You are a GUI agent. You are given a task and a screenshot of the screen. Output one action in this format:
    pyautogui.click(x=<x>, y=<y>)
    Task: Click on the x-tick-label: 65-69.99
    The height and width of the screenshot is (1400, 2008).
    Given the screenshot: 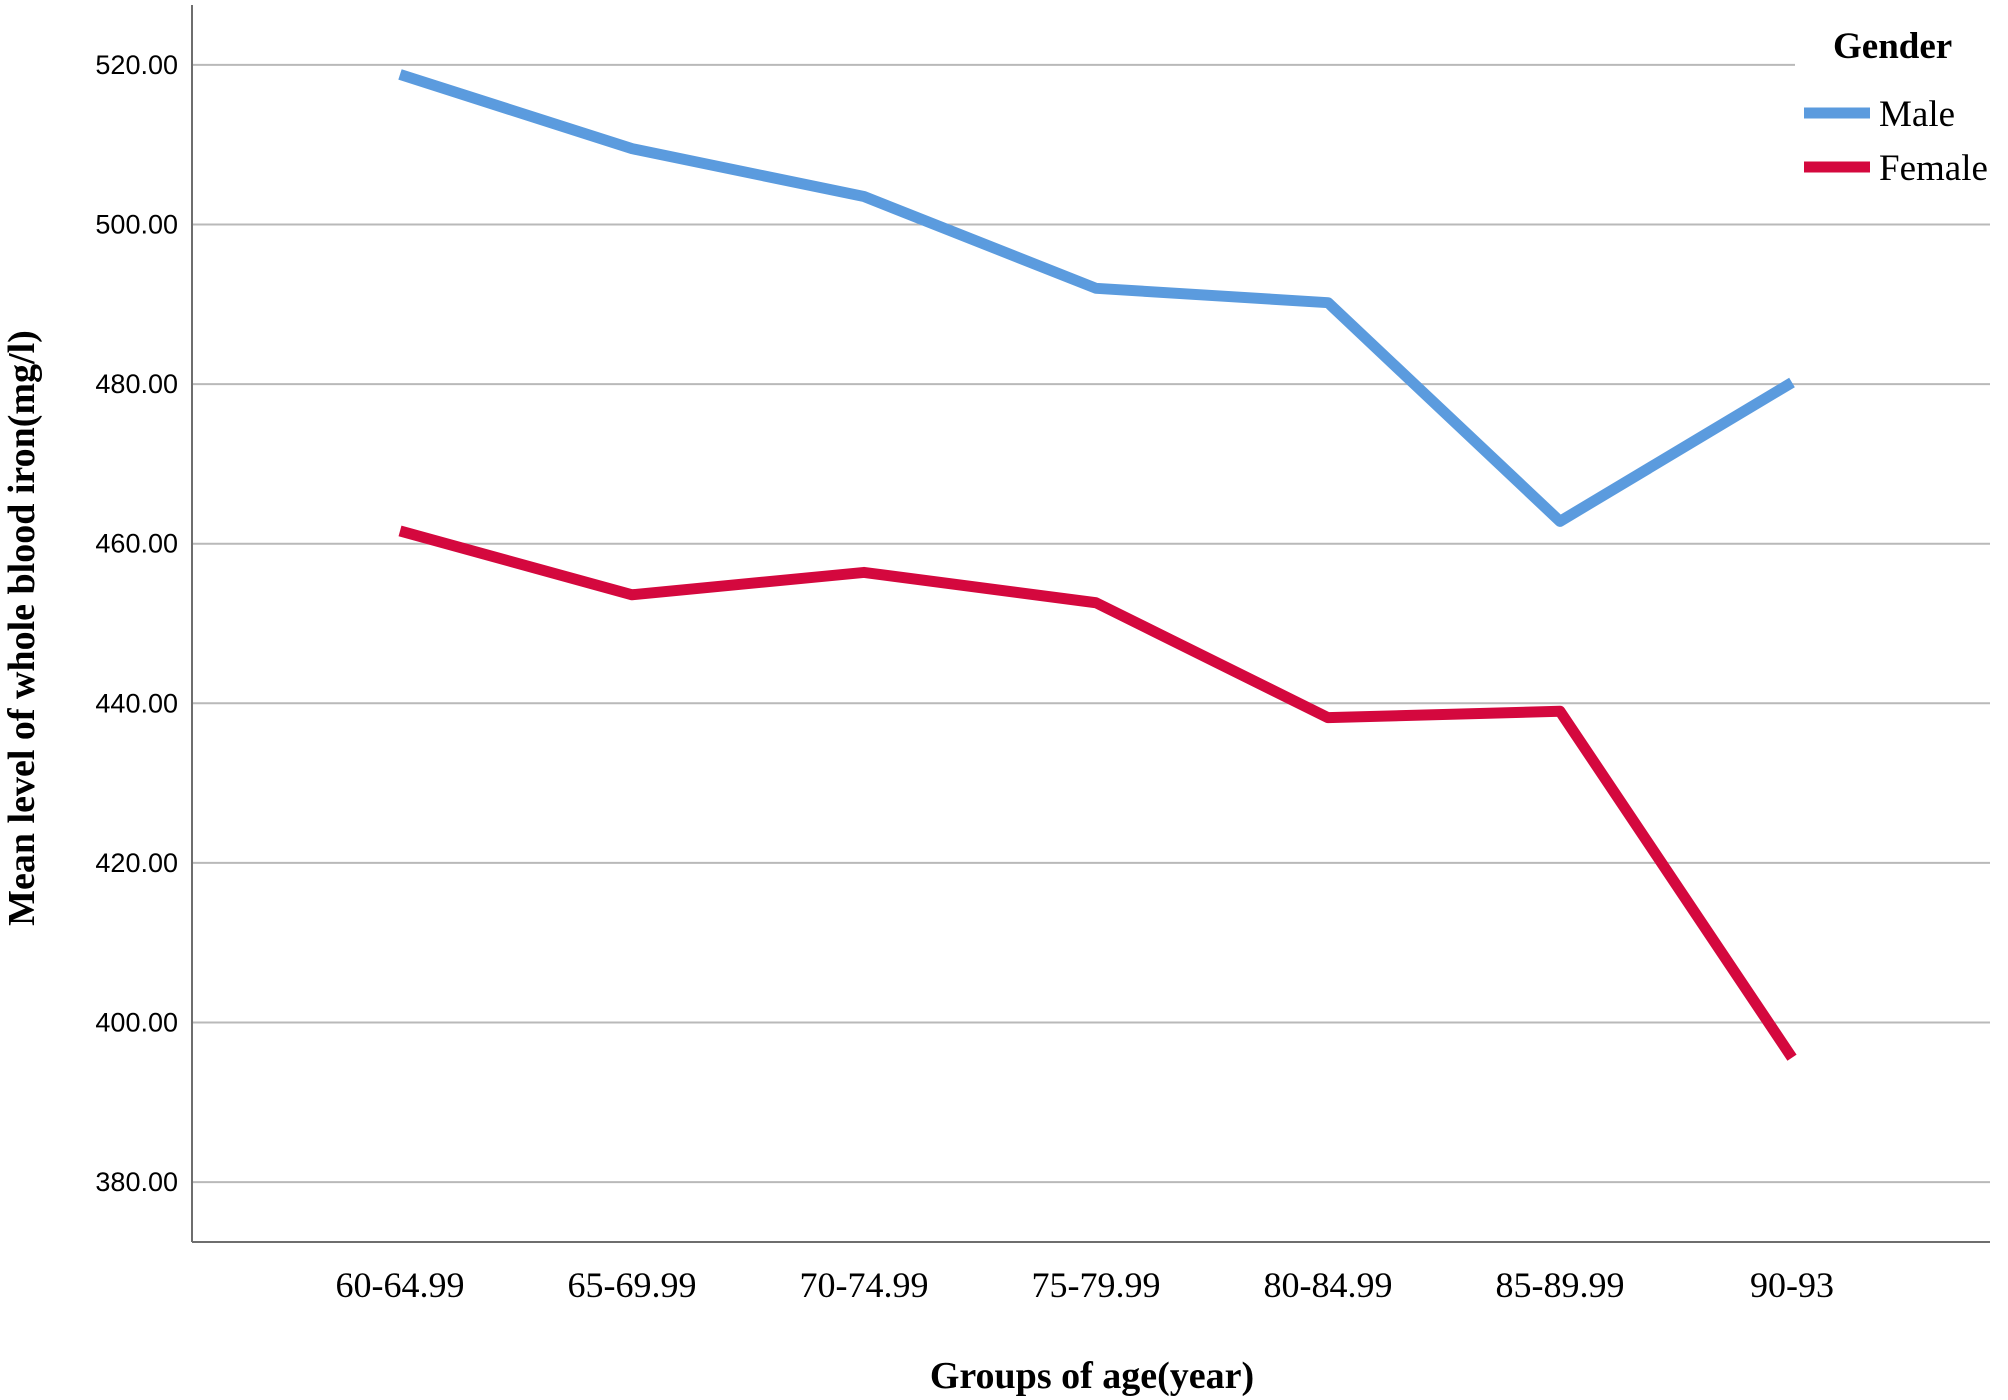 What is the action you would take?
    pyautogui.click(x=632, y=1285)
    